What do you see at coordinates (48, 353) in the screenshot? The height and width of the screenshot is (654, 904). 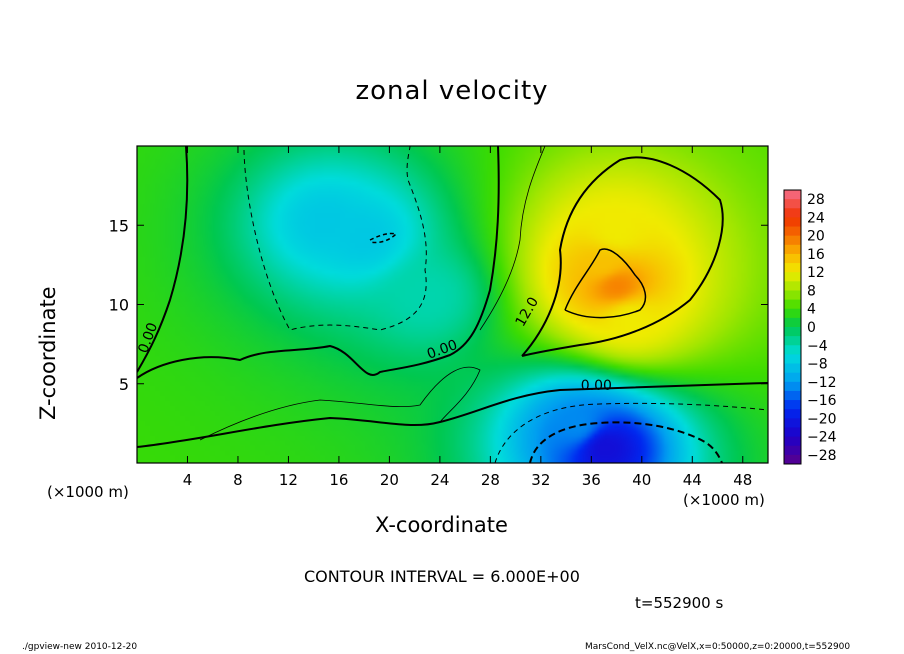 I see `y-axis-label: Z-coordinate` at bounding box center [48, 353].